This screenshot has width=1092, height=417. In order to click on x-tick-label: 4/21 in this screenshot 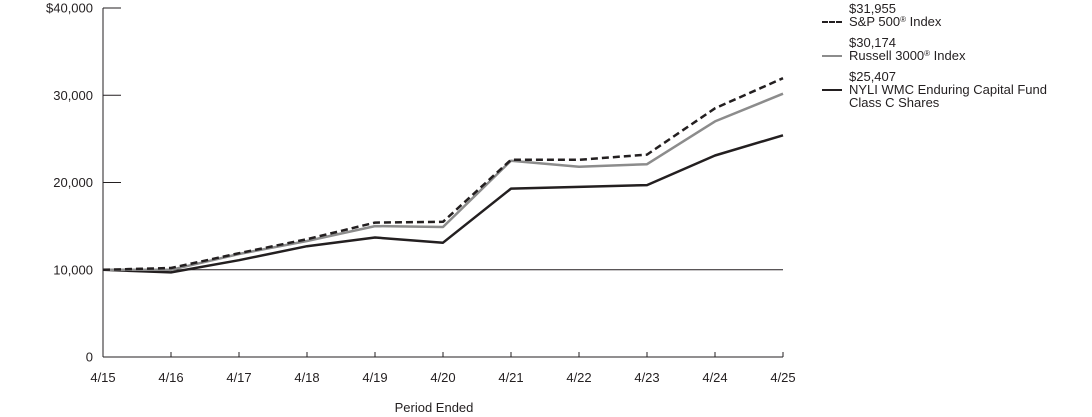, I will do `click(510, 377)`.